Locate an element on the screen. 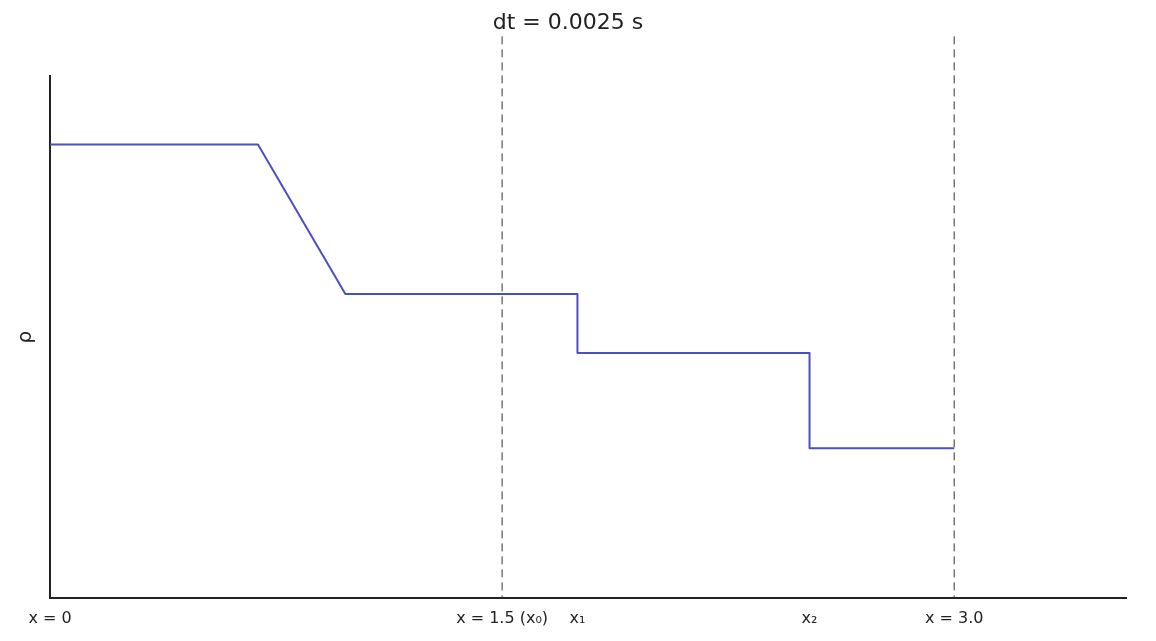 The image size is (1156, 641). x-tick-label: x₂ is located at coordinates (809, 617).